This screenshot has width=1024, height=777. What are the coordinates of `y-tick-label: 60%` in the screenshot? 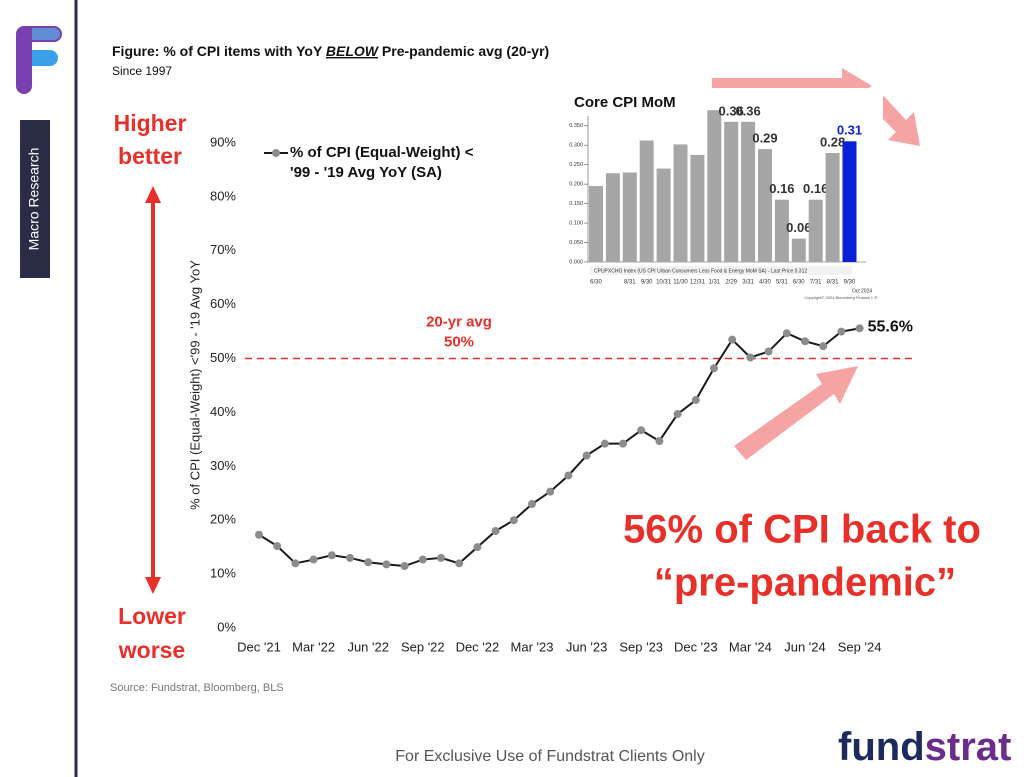 It's located at (223, 303).